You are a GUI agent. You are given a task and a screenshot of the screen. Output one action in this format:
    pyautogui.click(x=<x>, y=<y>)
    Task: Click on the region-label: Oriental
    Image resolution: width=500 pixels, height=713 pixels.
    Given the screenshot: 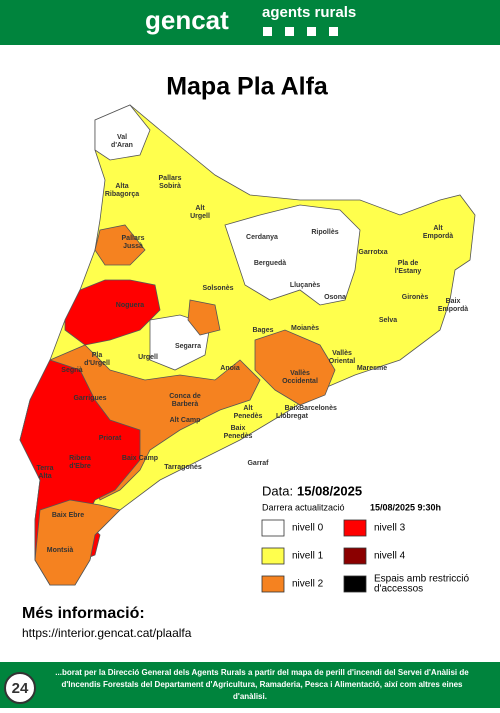 What is the action you would take?
    pyautogui.click(x=342, y=361)
    